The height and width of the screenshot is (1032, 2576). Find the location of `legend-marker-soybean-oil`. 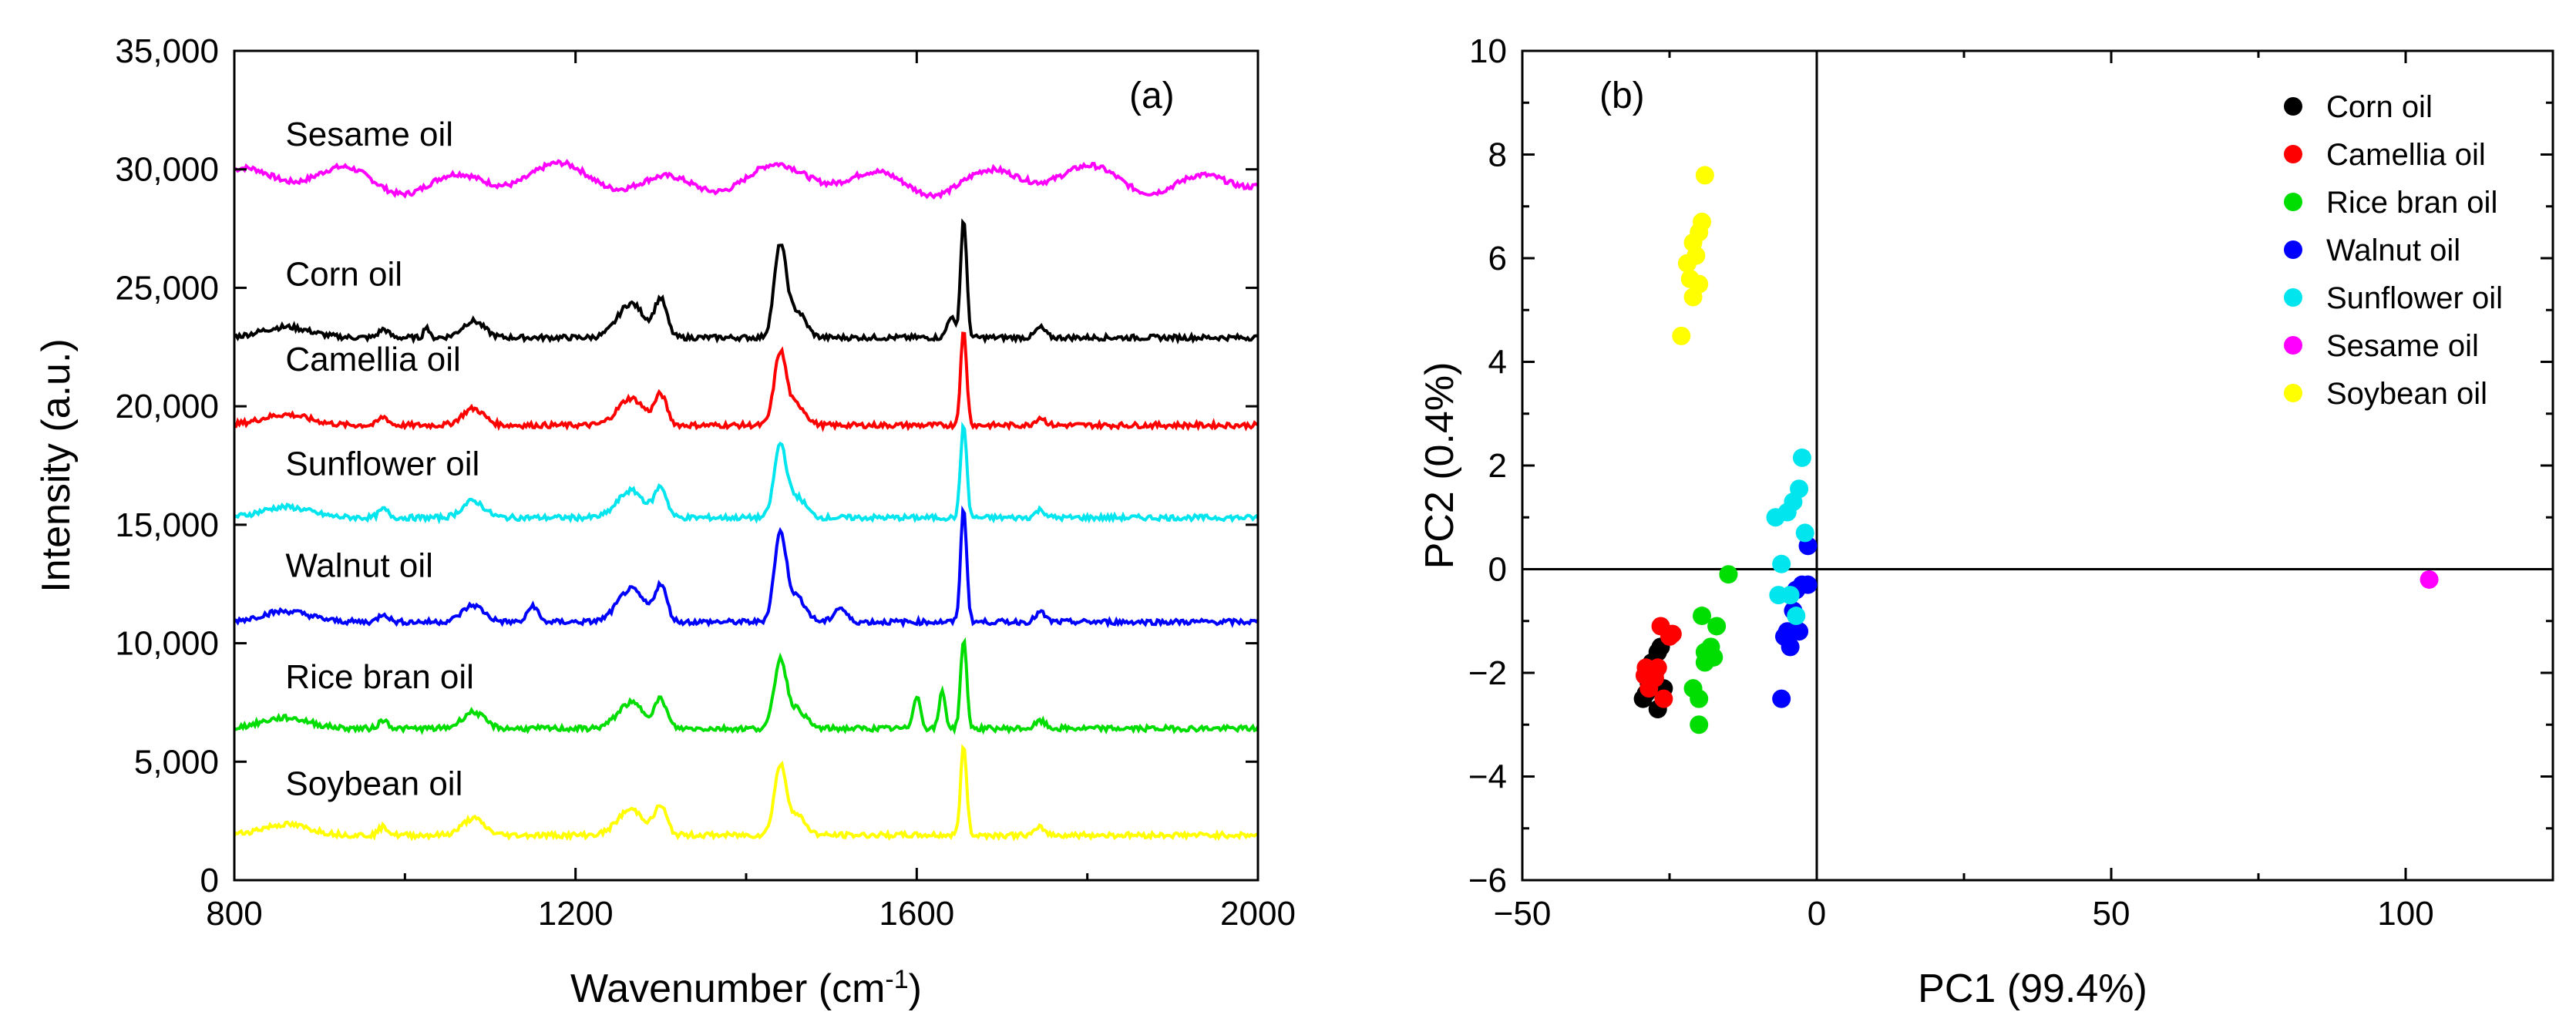

legend-marker-soybean-oil is located at coordinates (2293, 393).